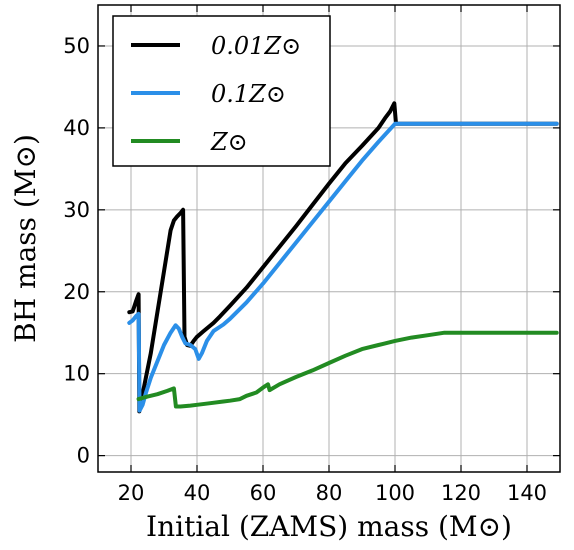 The width and height of the screenshot is (574, 550). What do you see at coordinates (76, 46) in the screenshot?
I see `y-tick-label: 50` at bounding box center [76, 46].